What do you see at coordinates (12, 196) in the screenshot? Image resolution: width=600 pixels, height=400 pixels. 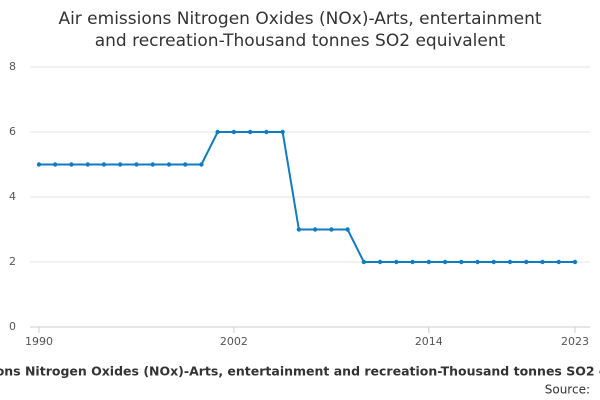 I see `y-tick-label: 4` at bounding box center [12, 196].